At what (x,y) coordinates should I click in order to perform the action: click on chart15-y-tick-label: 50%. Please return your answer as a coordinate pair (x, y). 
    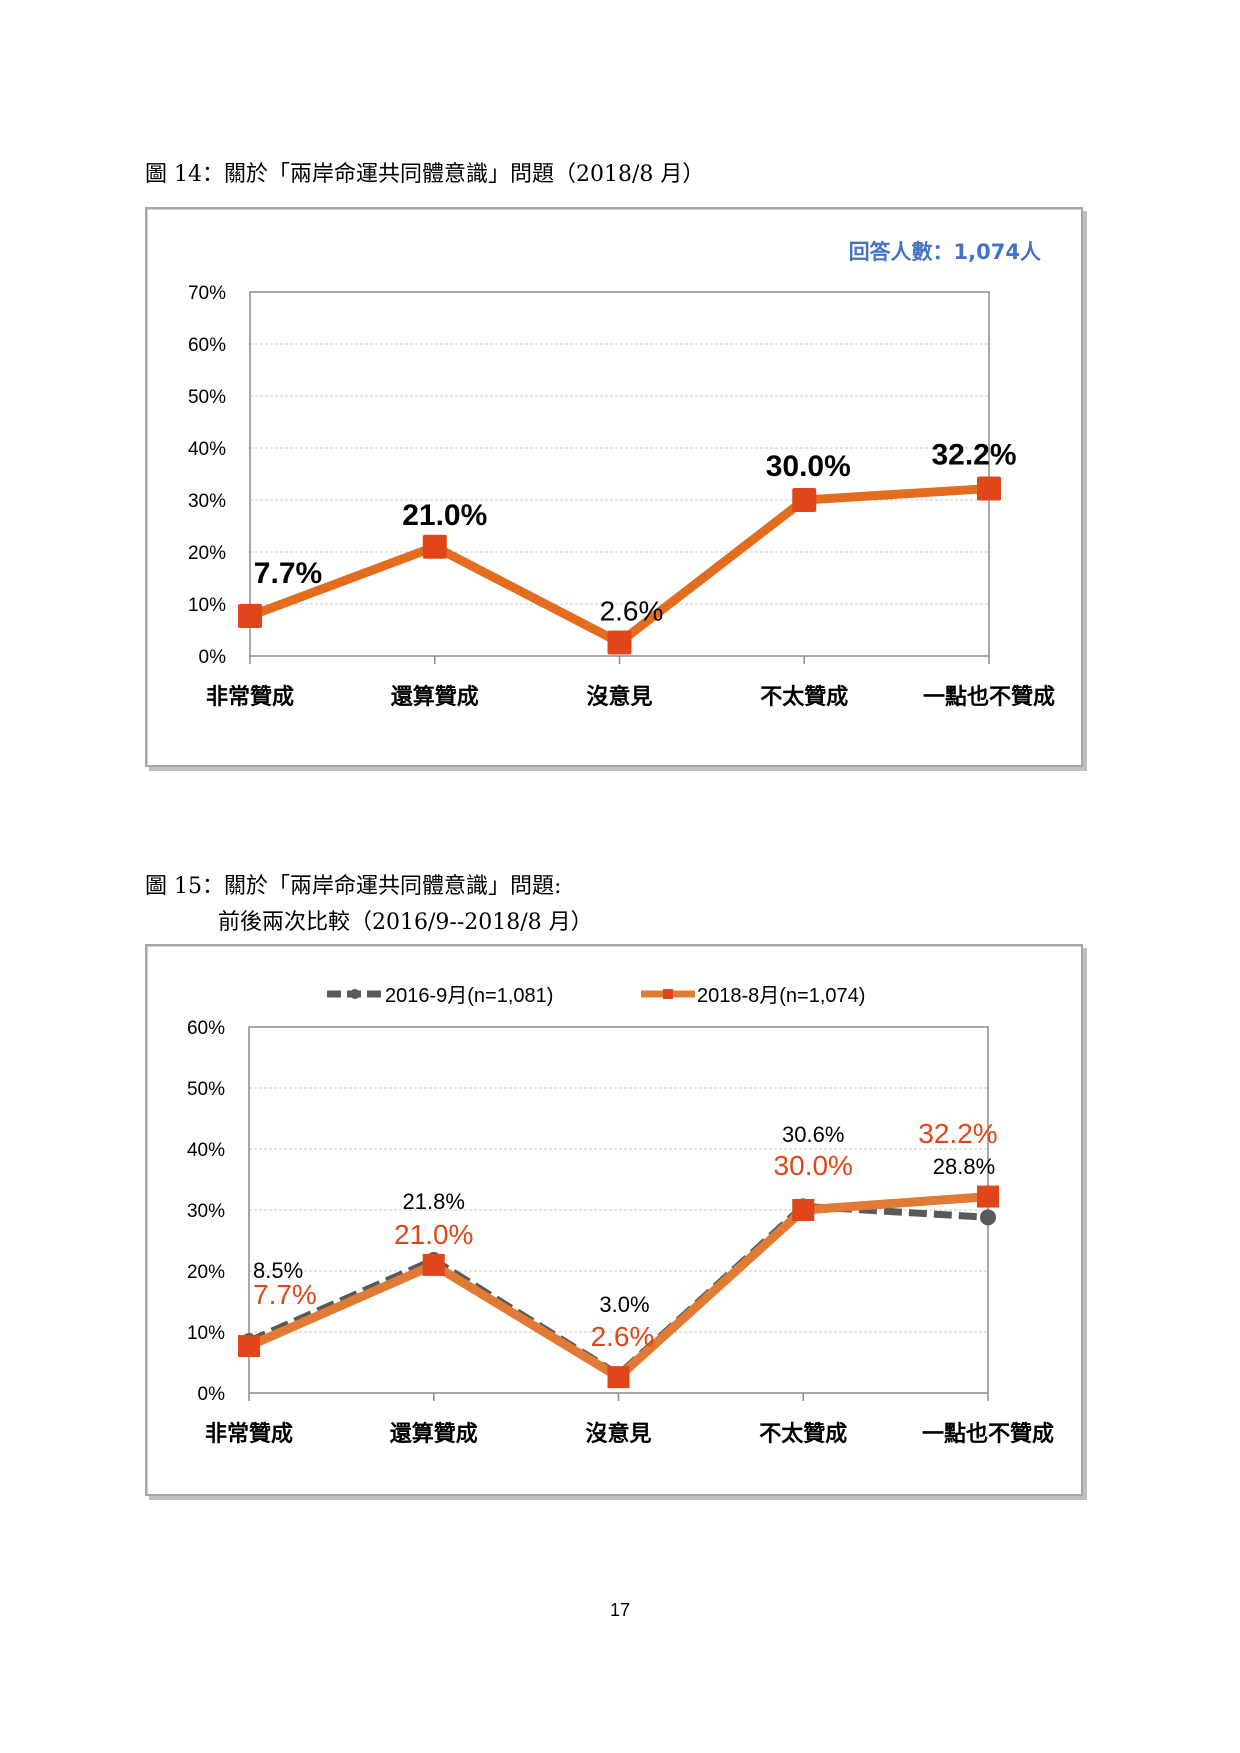
    Looking at the image, I should click on (206, 1089).